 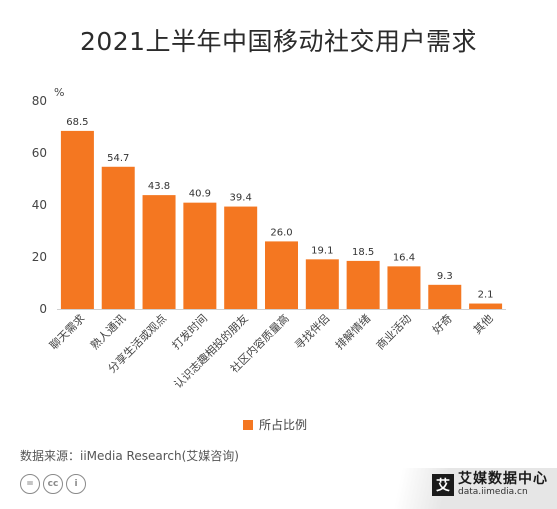 What do you see at coordinates (486, 295) in the screenshot?
I see `data-label: 2.1` at bounding box center [486, 295].